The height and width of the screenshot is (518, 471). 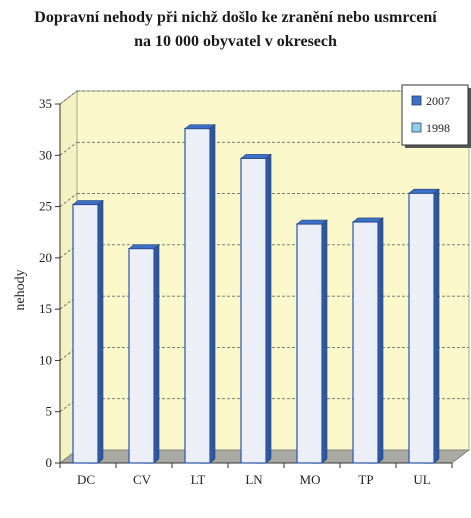 I want to click on bar-2007-ul-side, so click(x=436, y=326).